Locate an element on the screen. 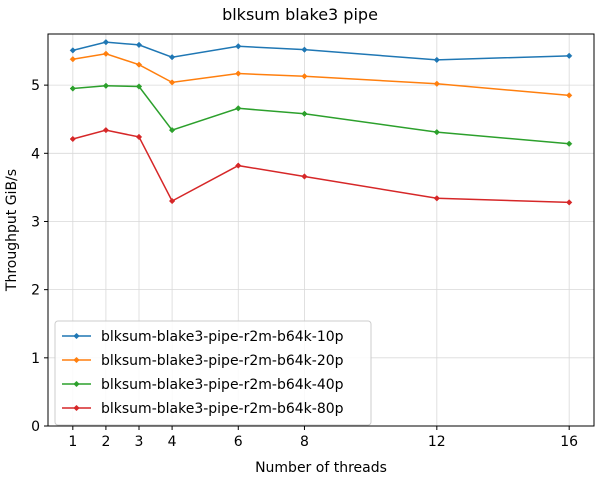  x-tick-label: 12 is located at coordinates (437, 442).